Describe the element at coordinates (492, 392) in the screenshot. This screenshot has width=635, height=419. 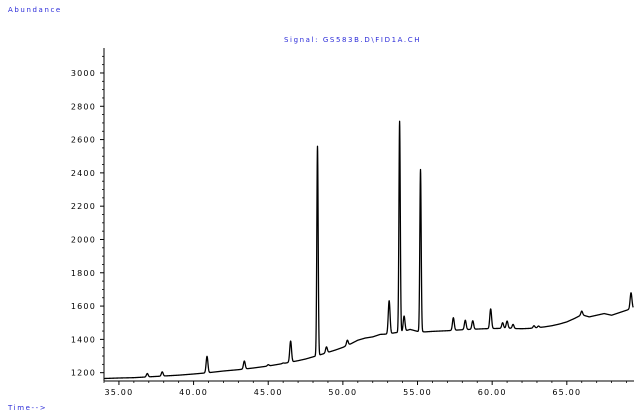
I see `x-tick-label: 60.00` at that location.